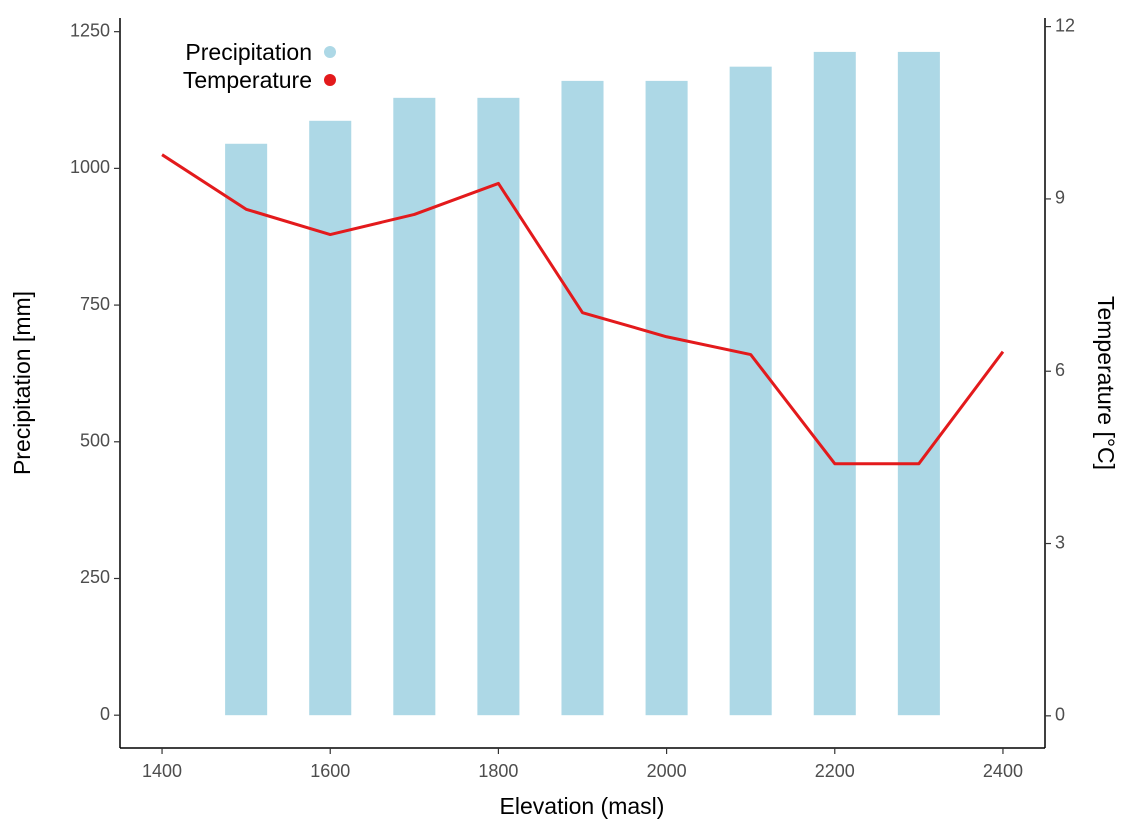 This screenshot has height=828, width=1123. I want to click on legend-label: Precipitation, so click(248, 52).